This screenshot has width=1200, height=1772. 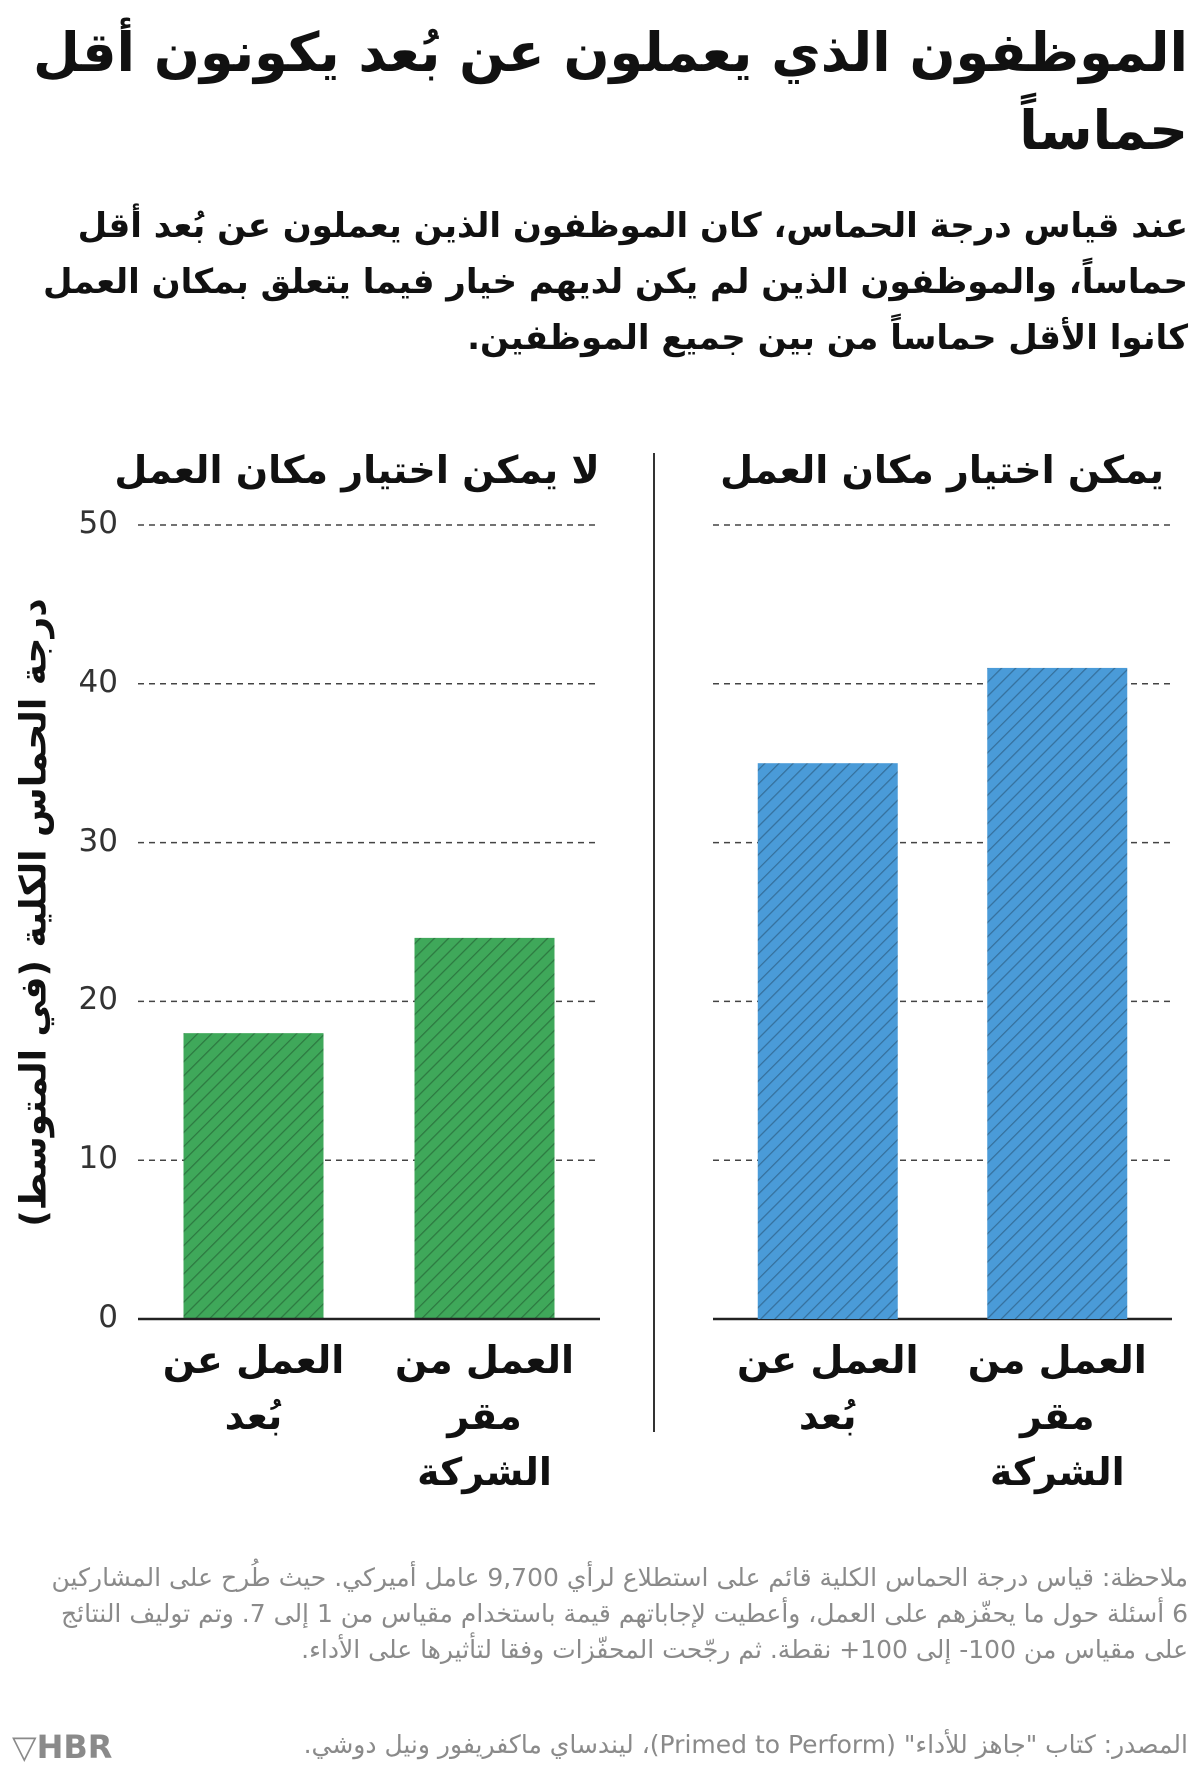 I want to click on y-axis-label: درجة الحماس الكلية (في المتوسط), so click(x=34, y=912).